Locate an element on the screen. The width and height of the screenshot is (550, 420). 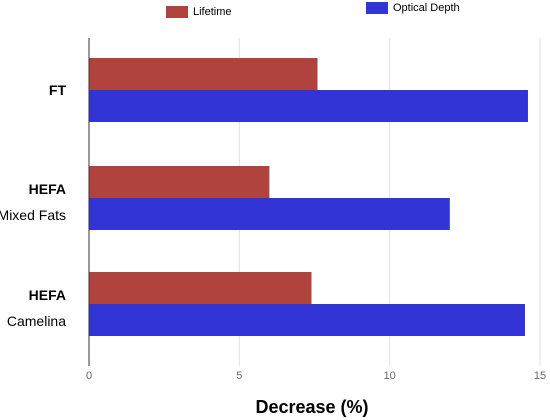
legend-label: Lifetime is located at coordinates (212, 12).